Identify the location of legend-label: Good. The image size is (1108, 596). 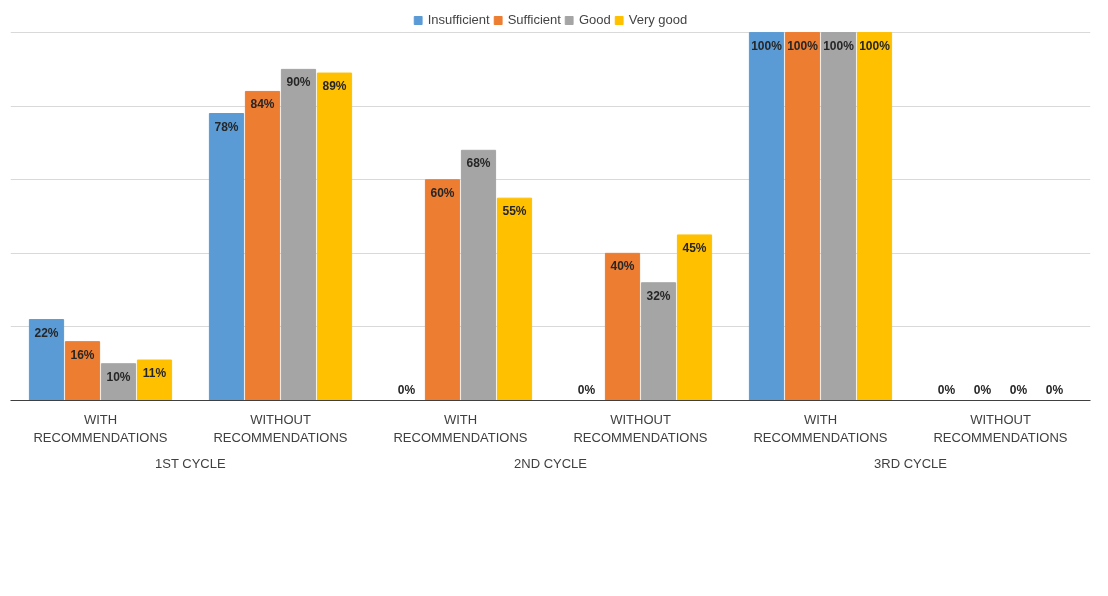
(594, 19).